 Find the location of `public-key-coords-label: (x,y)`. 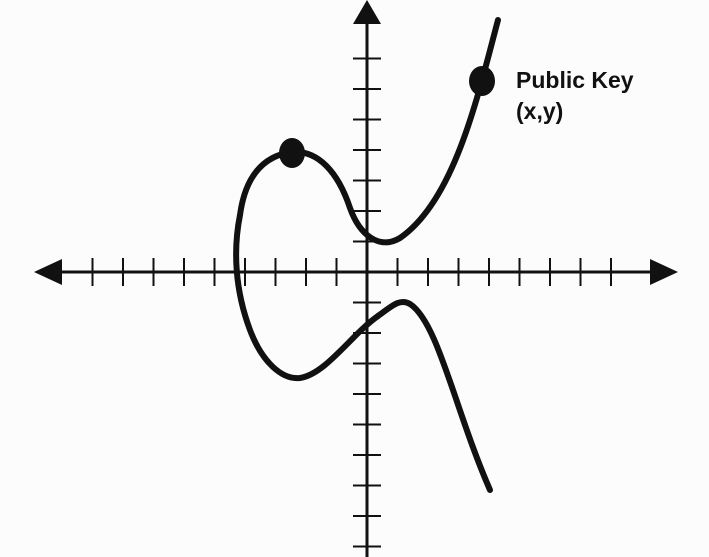

public-key-coords-label: (x,y) is located at coordinates (540, 111).